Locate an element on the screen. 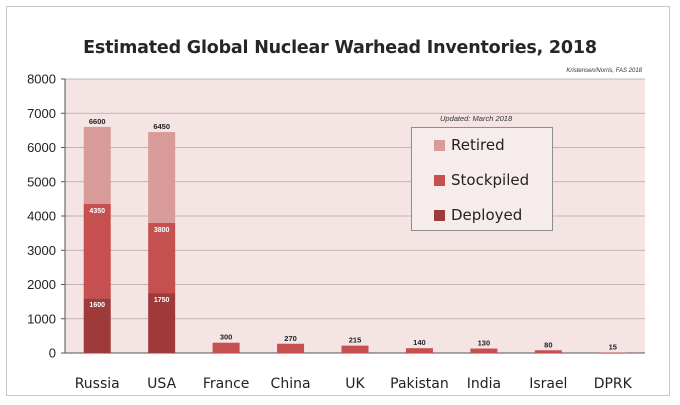  x-tick-label-france: France is located at coordinates (226, 384).